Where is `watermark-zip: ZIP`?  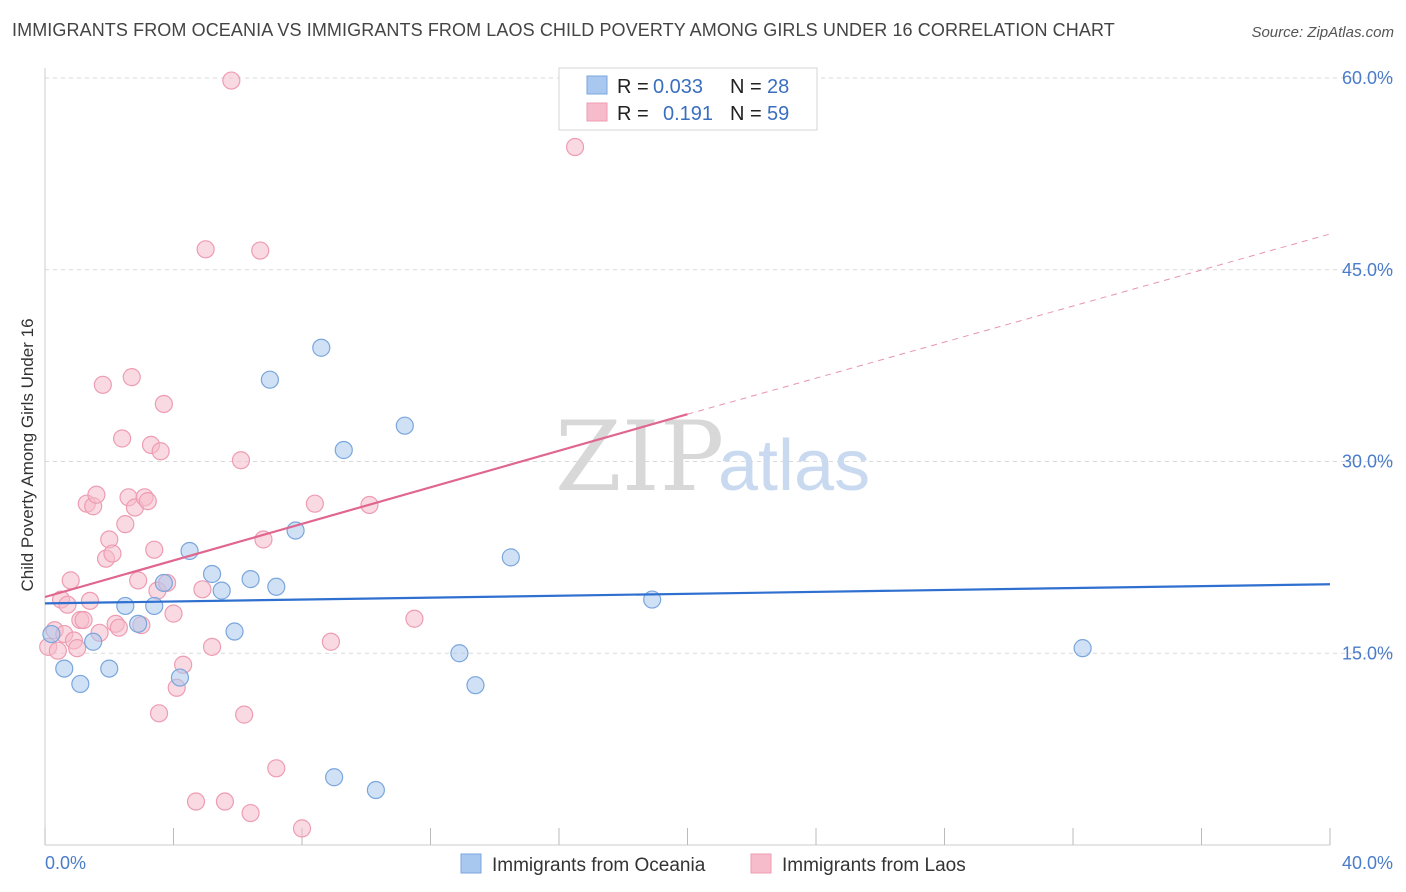 watermark-zip: ZIP is located at coordinates (639, 457).